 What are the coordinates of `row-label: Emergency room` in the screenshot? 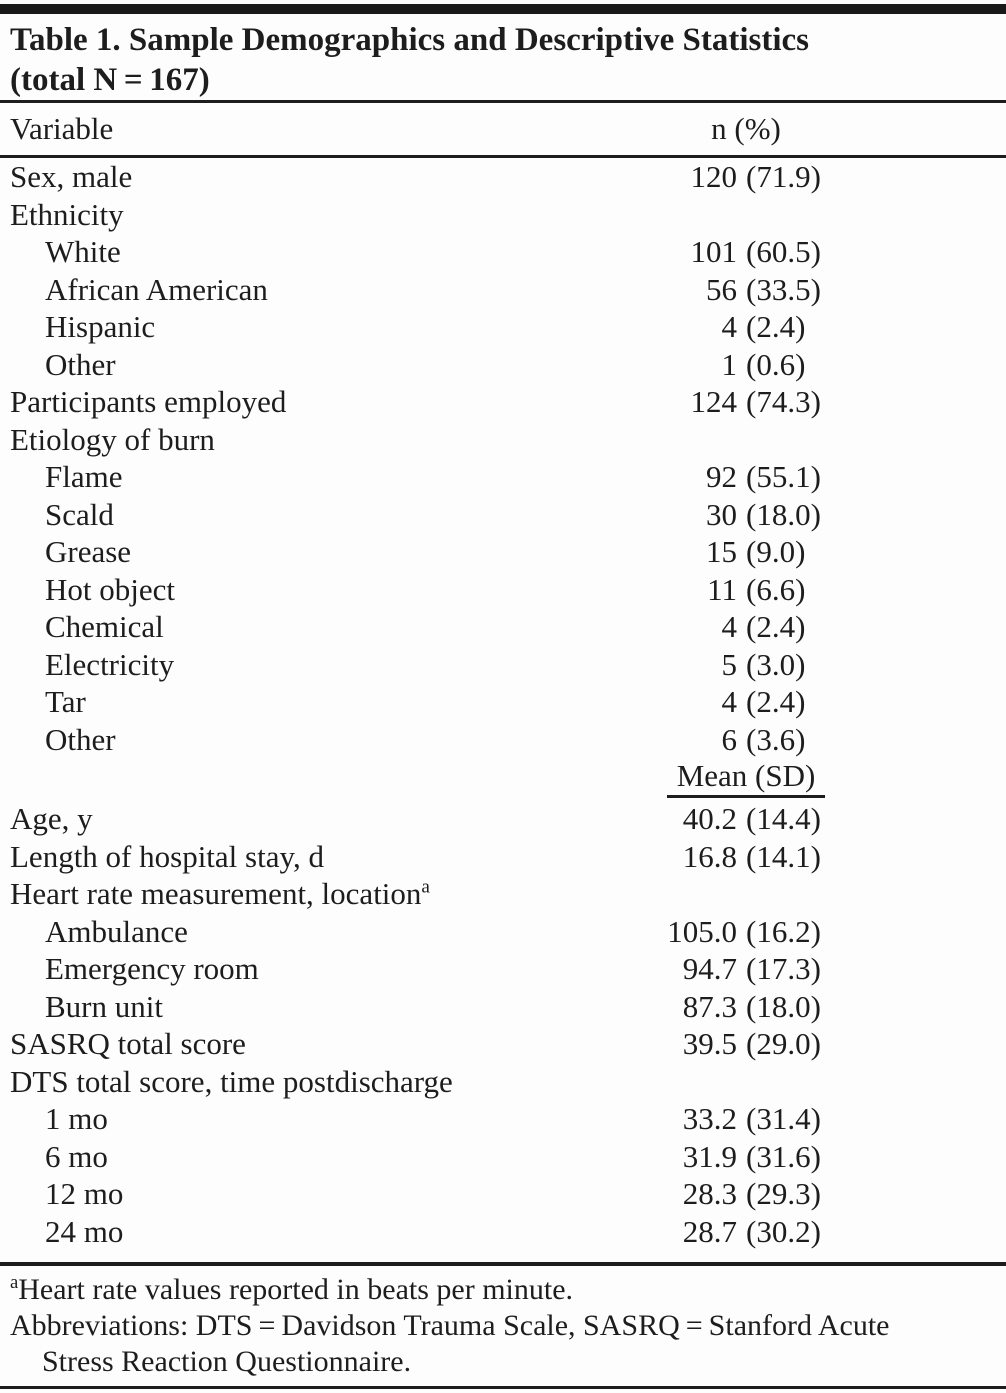 It's located at (152, 968).